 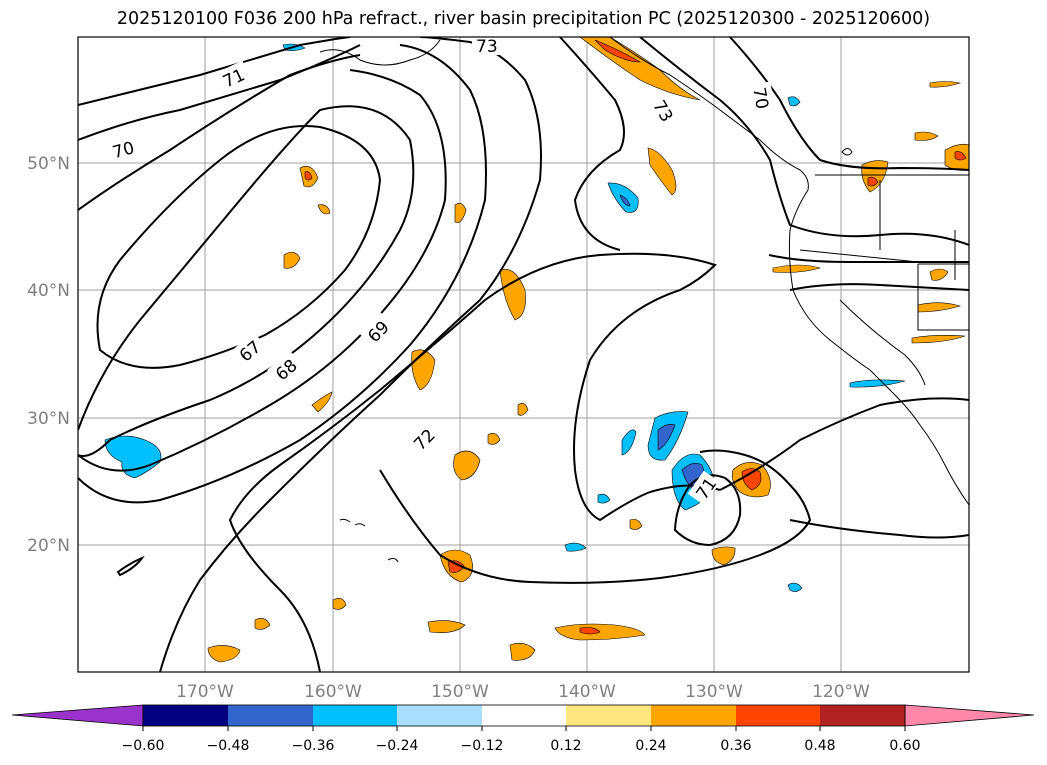 What do you see at coordinates (904, 746) in the screenshot?
I see `colorbar-tick-label: 0.60` at bounding box center [904, 746].